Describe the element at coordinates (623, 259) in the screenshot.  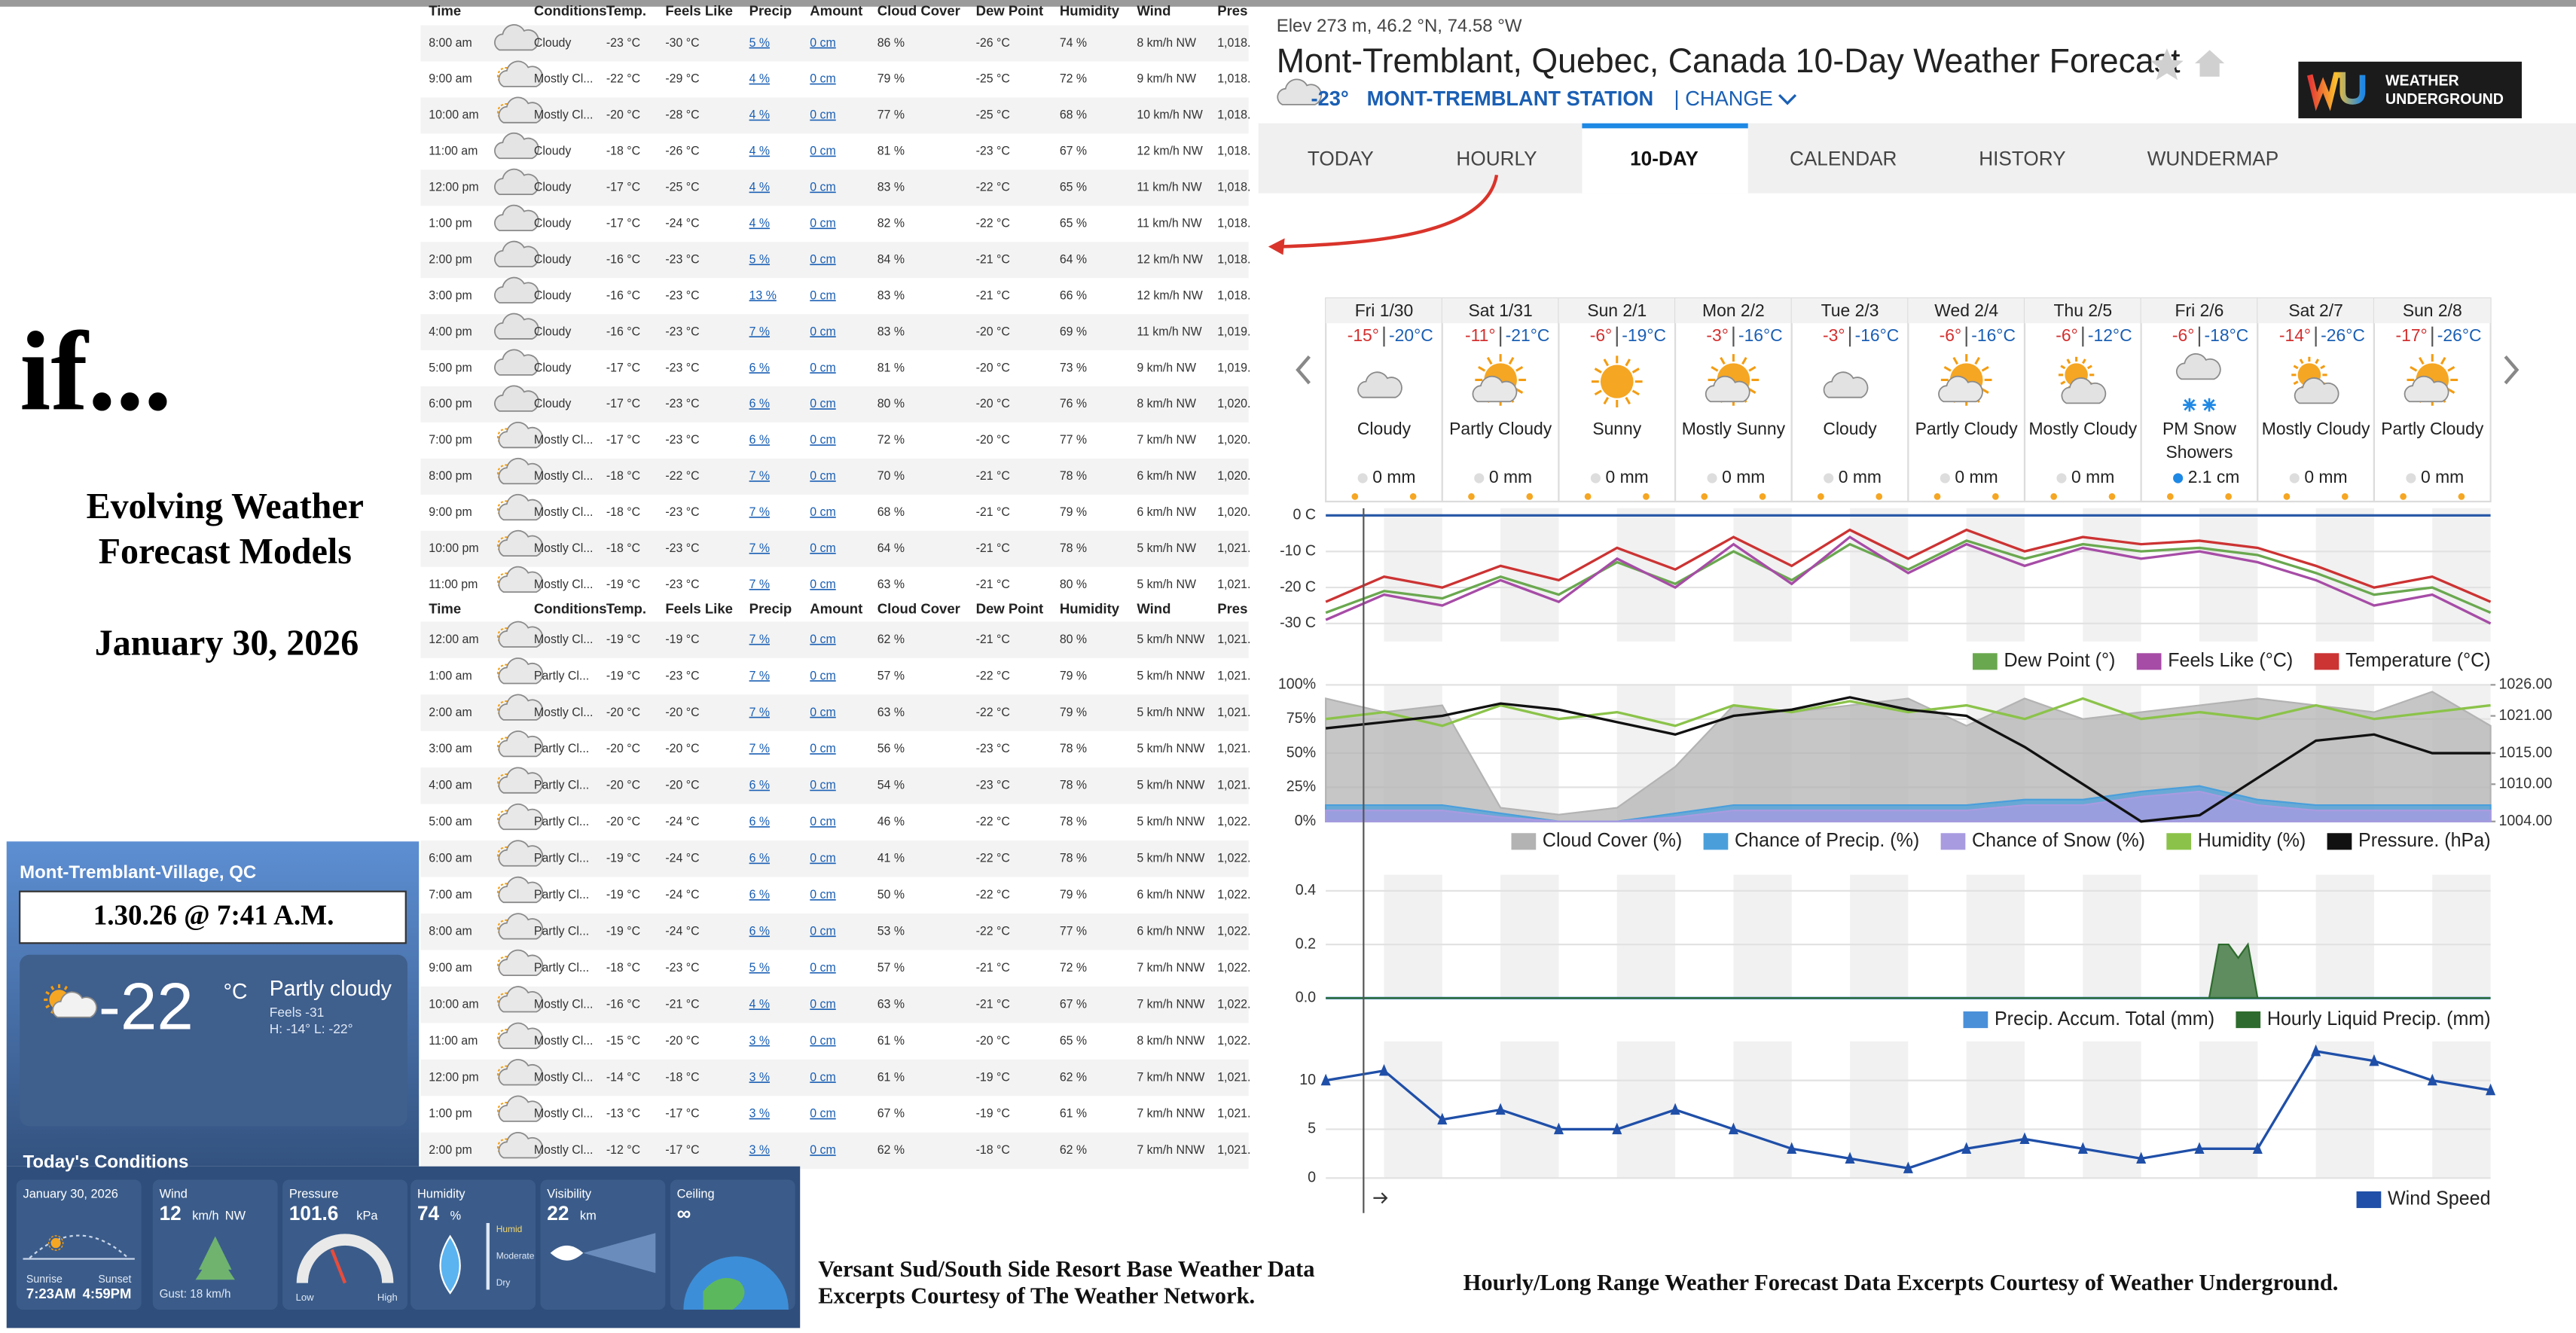
I see `table-cell: -16 °C` at that location.